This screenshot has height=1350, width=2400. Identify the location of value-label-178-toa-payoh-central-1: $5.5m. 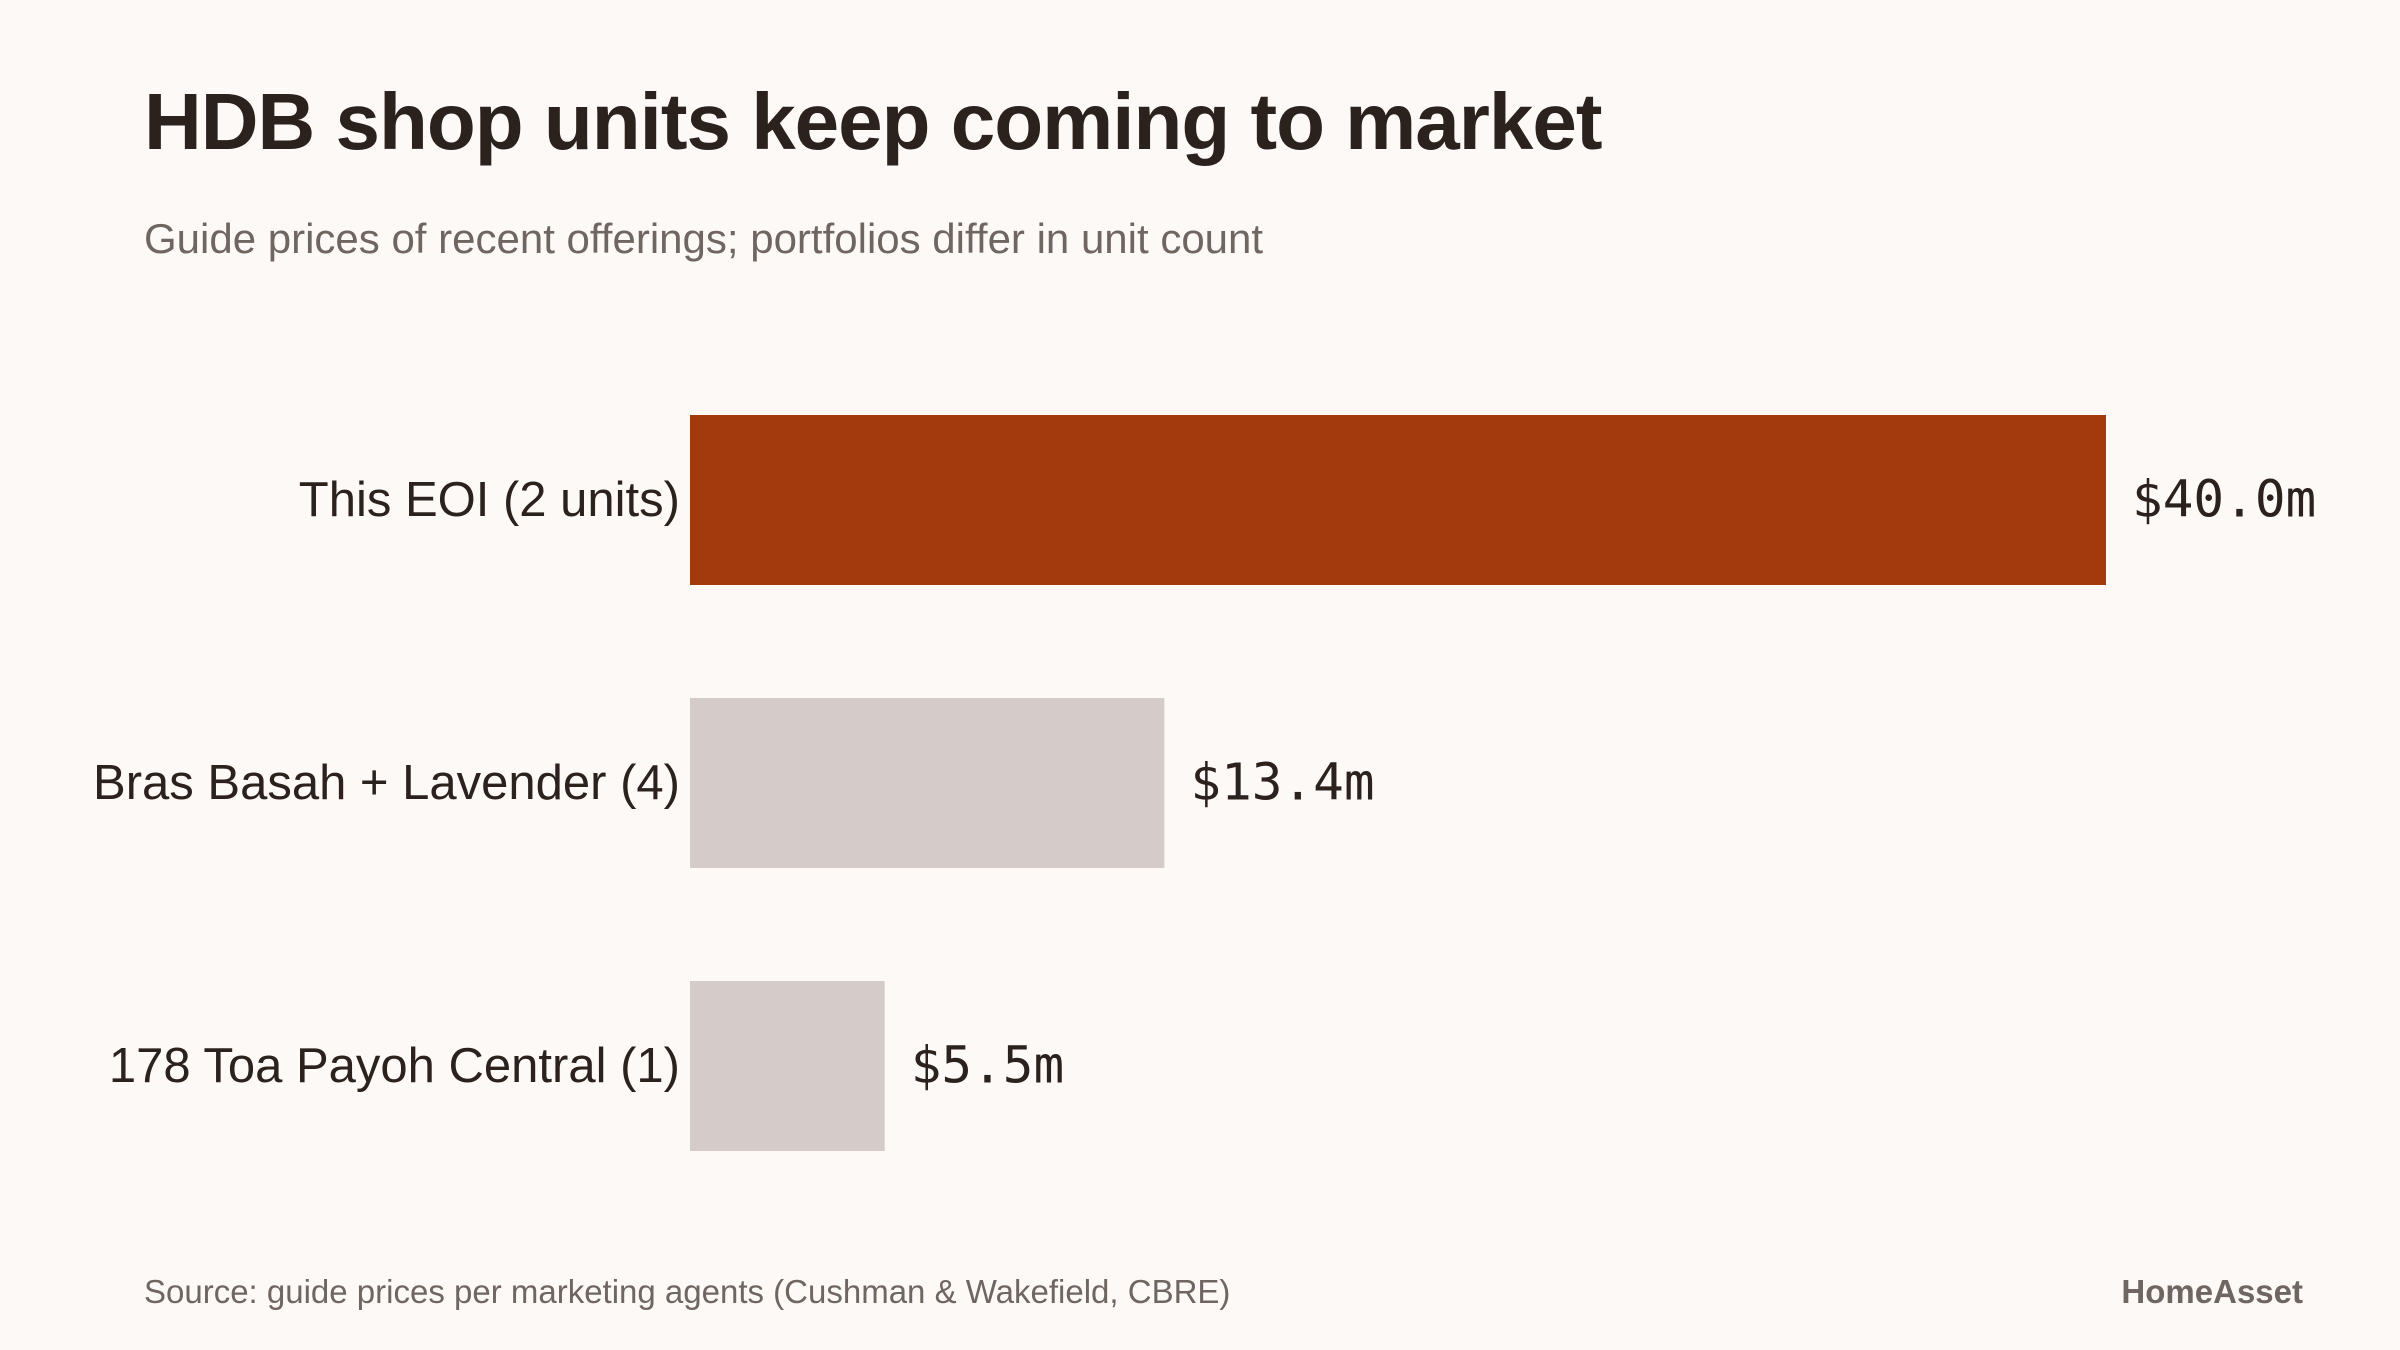
(988, 1066).